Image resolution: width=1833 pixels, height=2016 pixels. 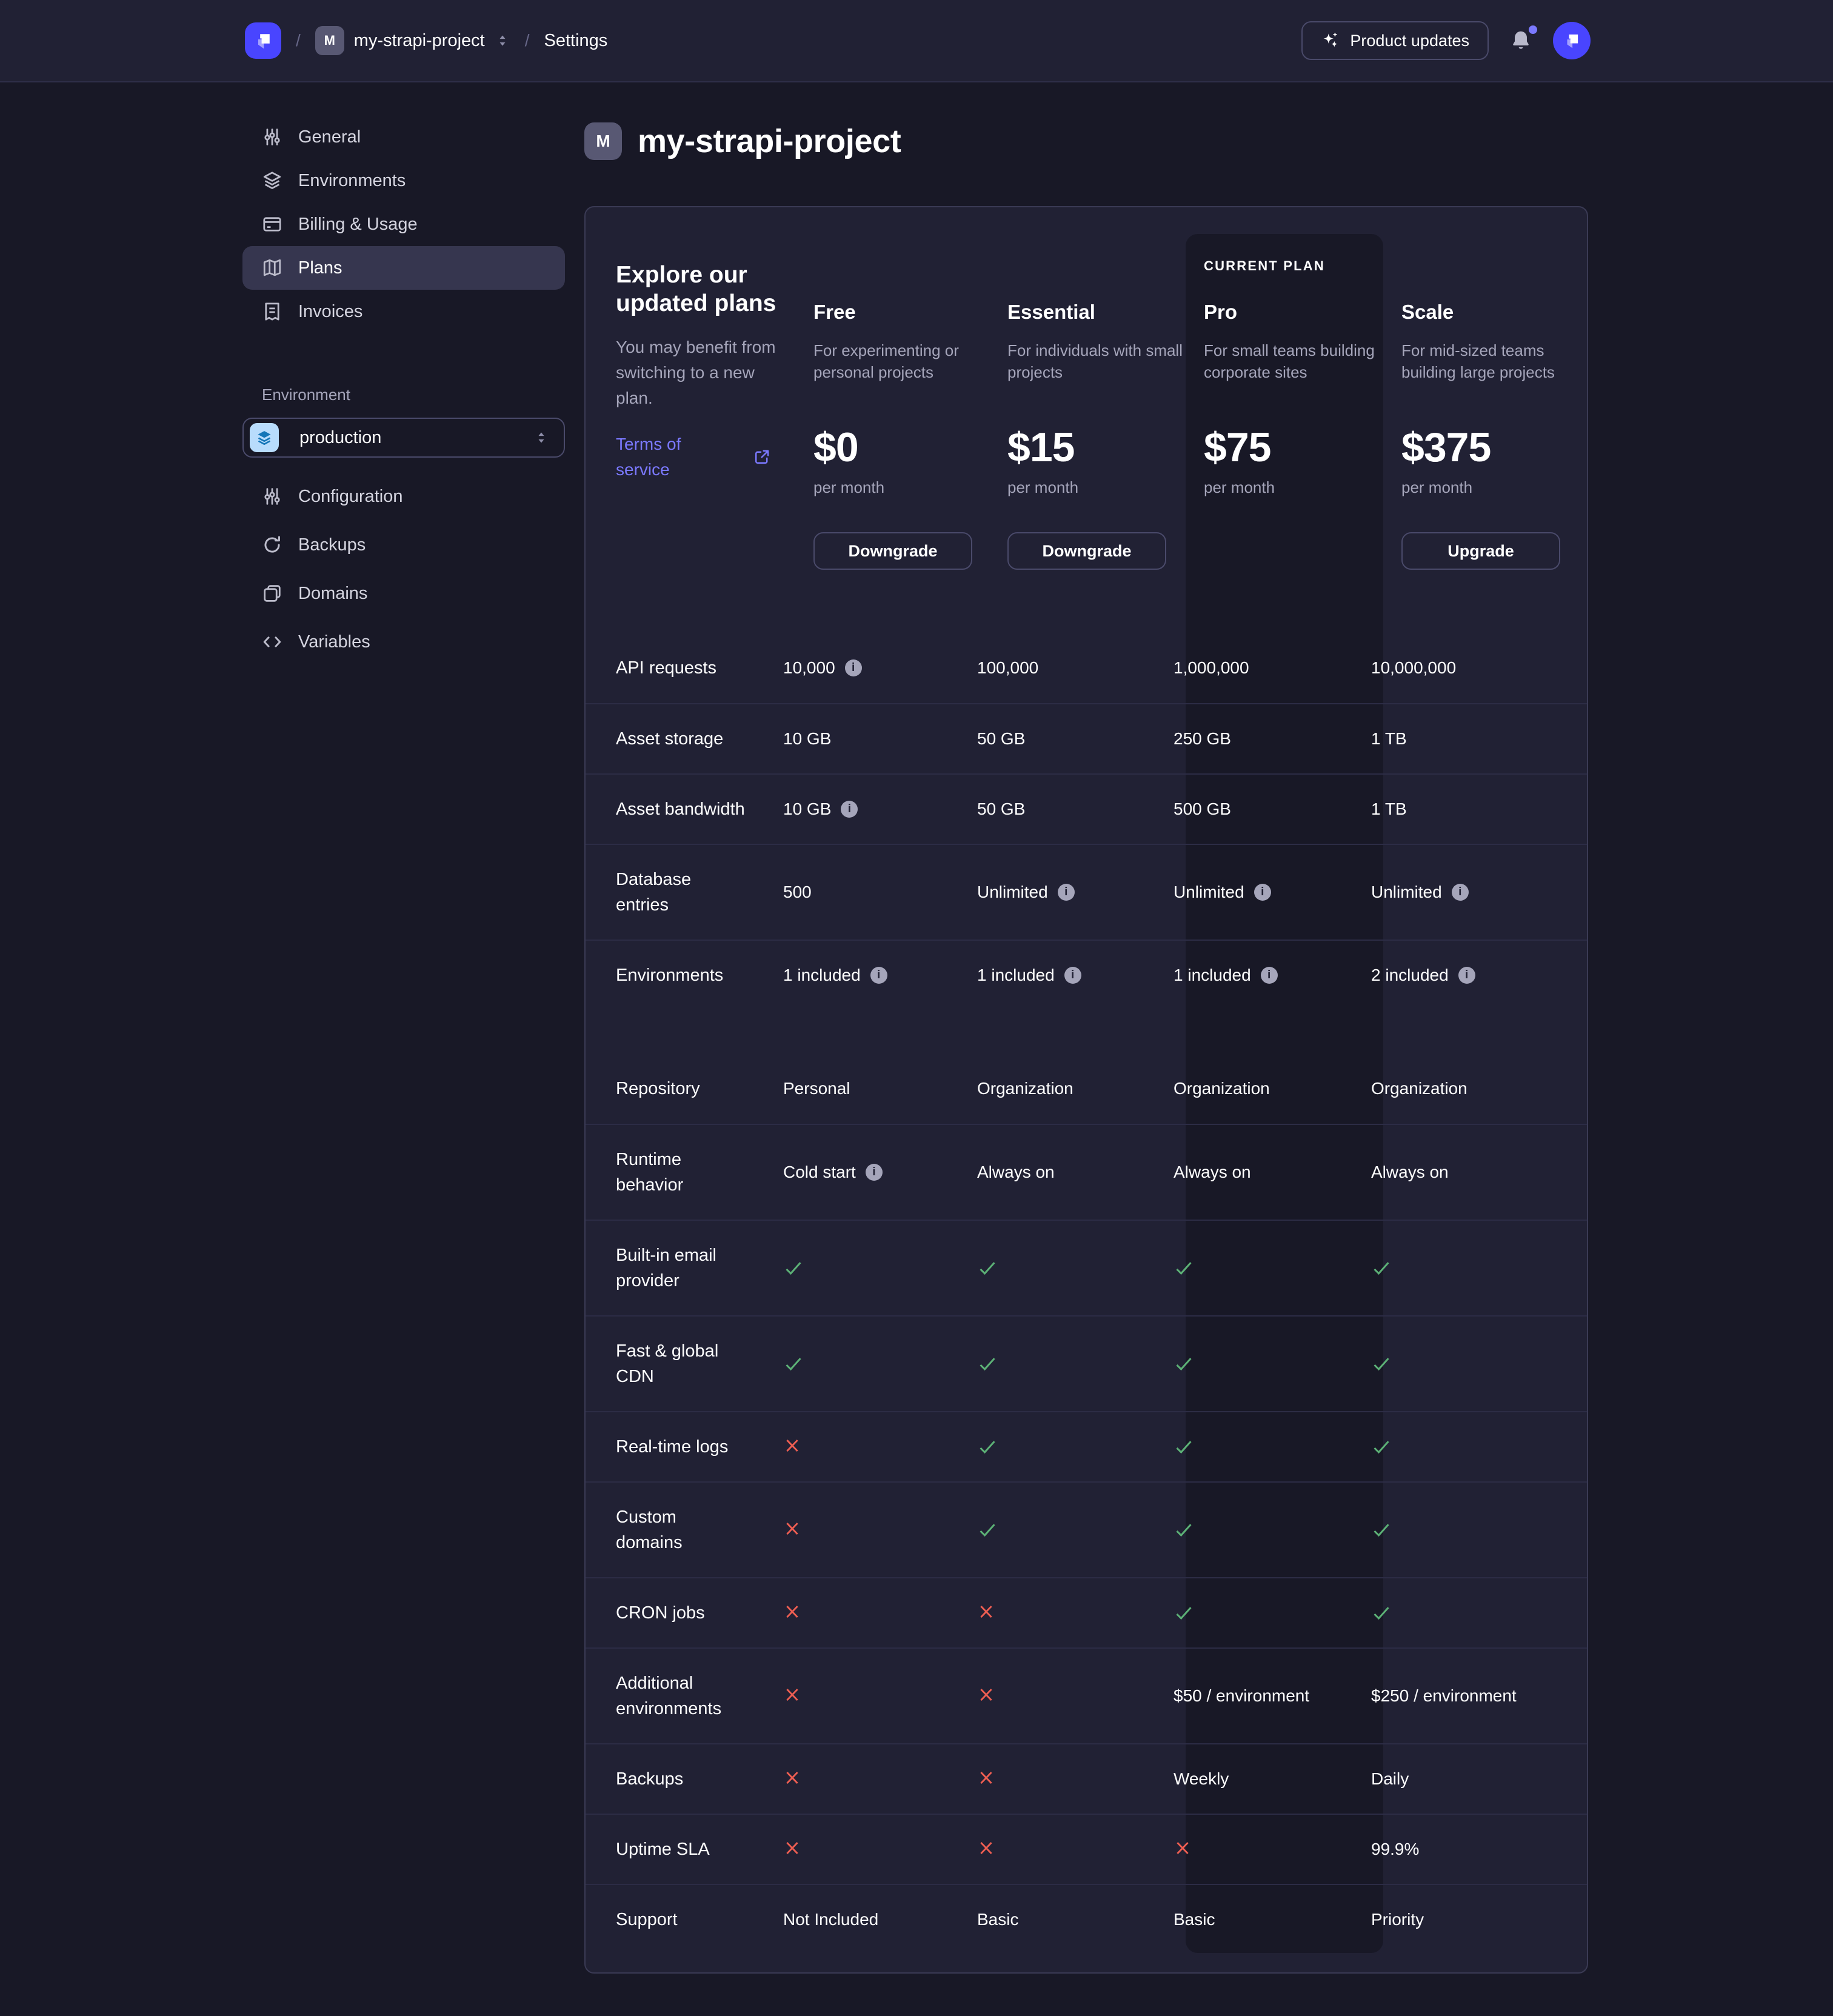 What do you see at coordinates (880, 668) in the screenshot?
I see `feature-cell: 10,000 i` at bounding box center [880, 668].